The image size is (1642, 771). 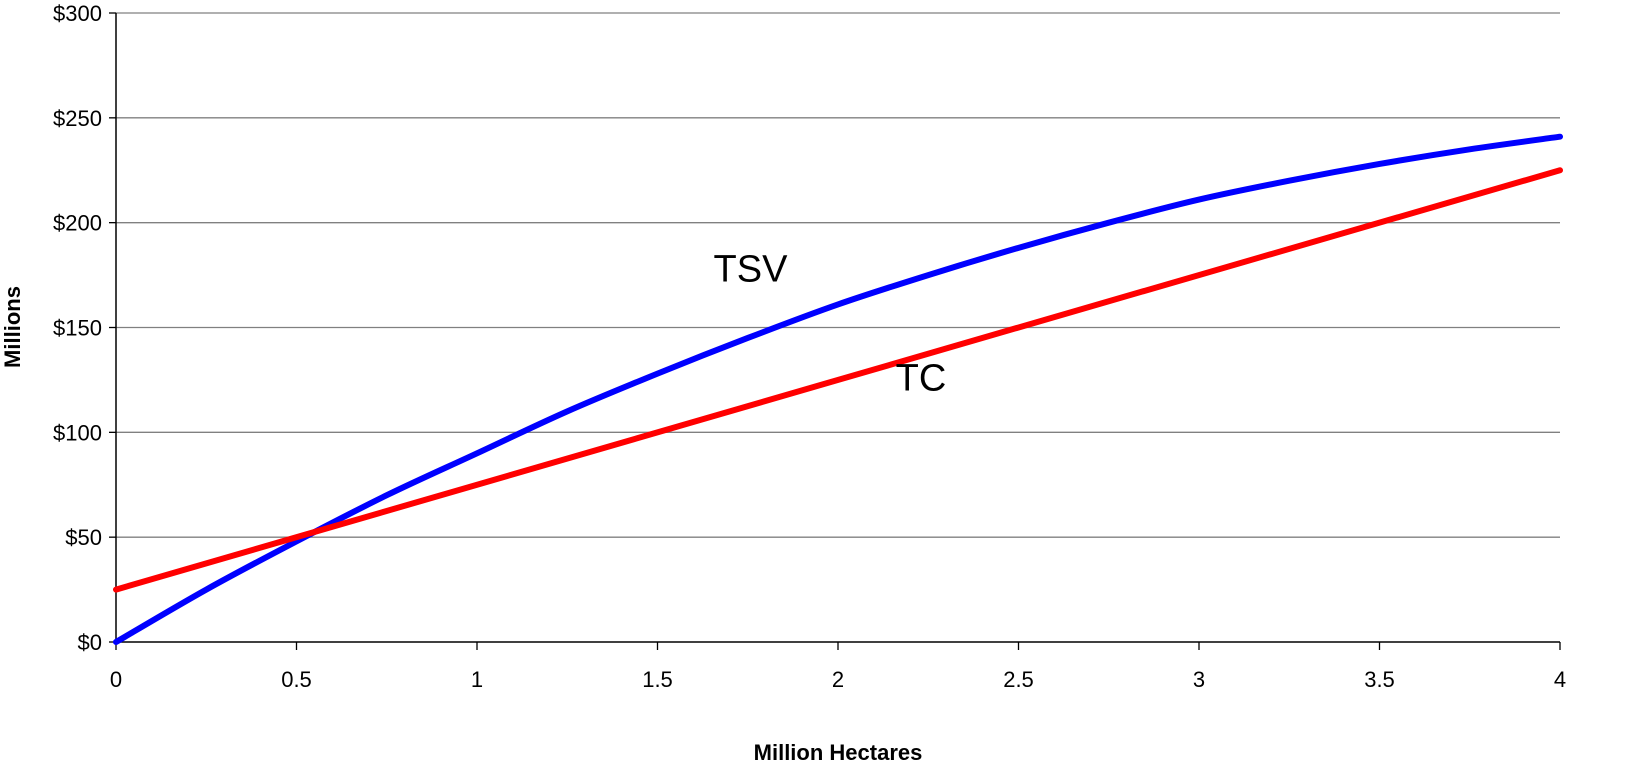 What do you see at coordinates (116, 679) in the screenshot?
I see `x-tick-label: 0` at bounding box center [116, 679].